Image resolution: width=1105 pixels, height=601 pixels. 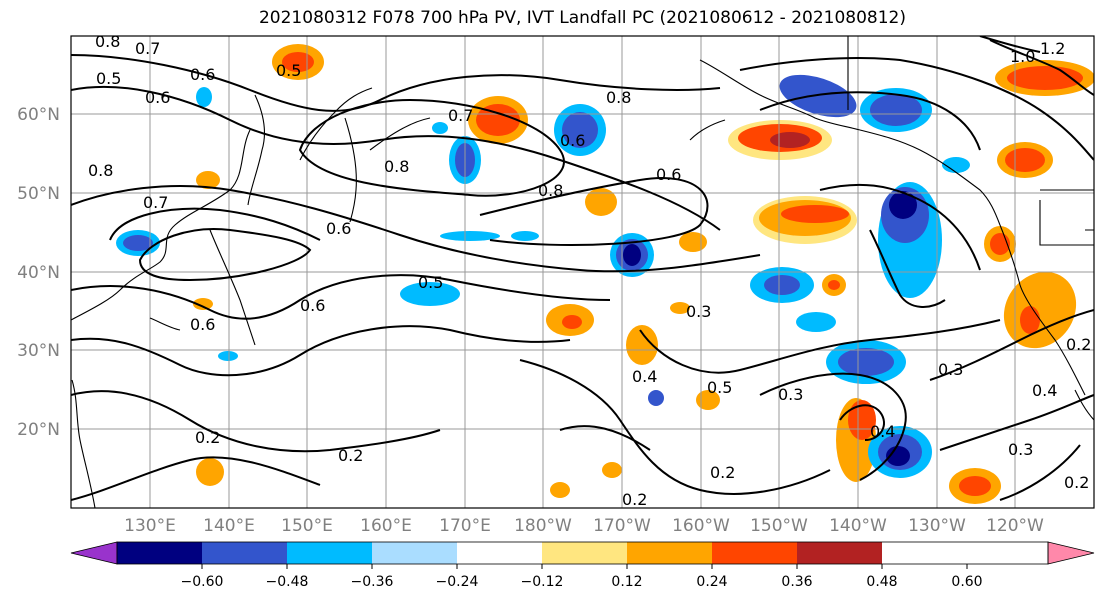 I want to click on lon-label: 160°W, so click(x=701, y=526).